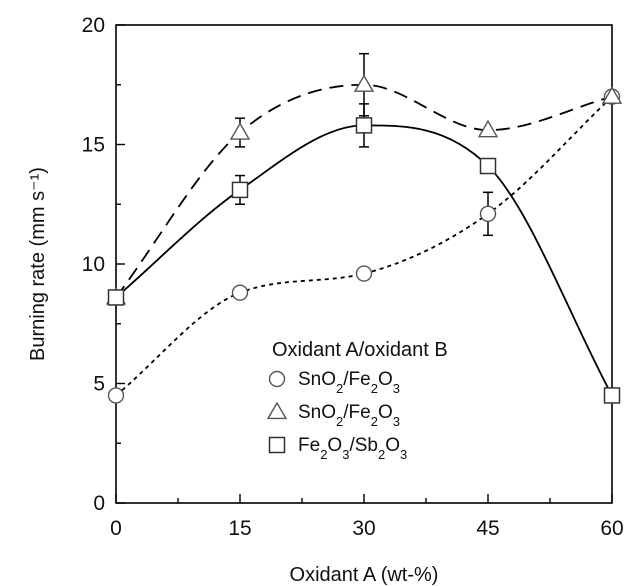 This screenshot has height=586, width=628. Describe the element at coordinates (239, 528) in the screenshot. I see `x-tick-label: 15` at that location.